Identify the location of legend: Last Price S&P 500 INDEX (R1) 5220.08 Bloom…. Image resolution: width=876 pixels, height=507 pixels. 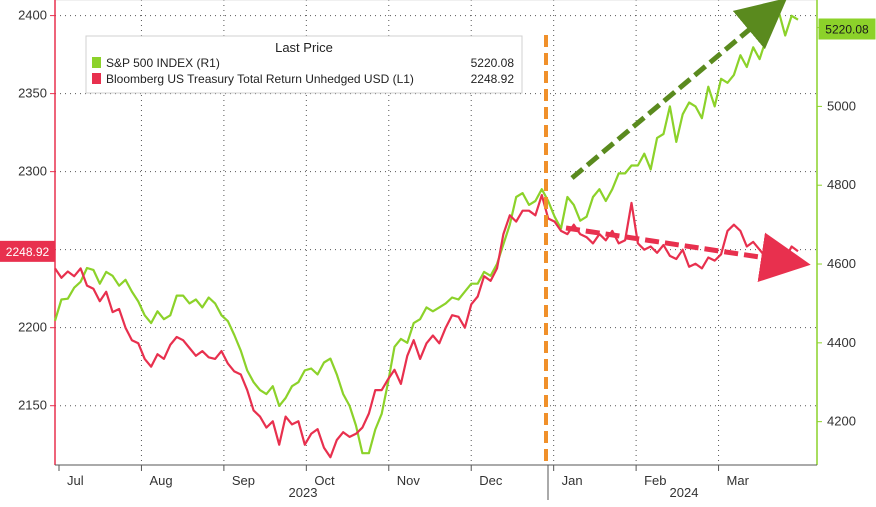
(304, 64).